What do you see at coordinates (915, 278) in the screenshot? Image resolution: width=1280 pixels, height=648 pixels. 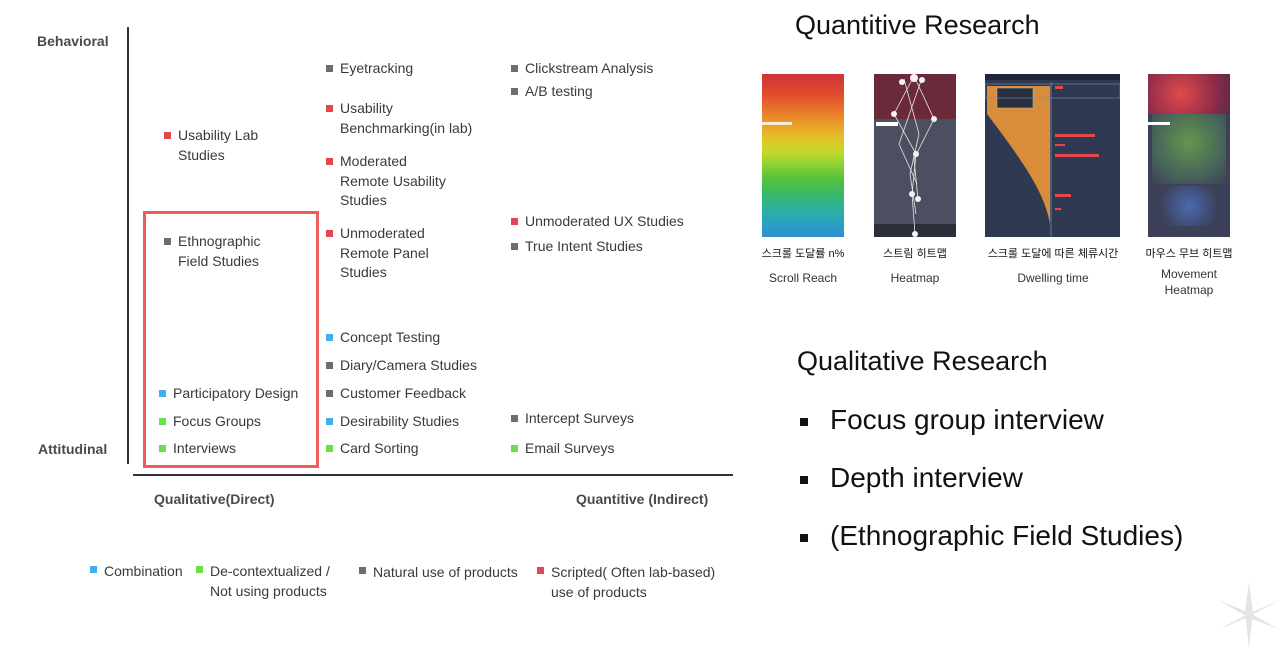 I see `thumb-caption-en: Heatmap` at bounding box center [915, 278].